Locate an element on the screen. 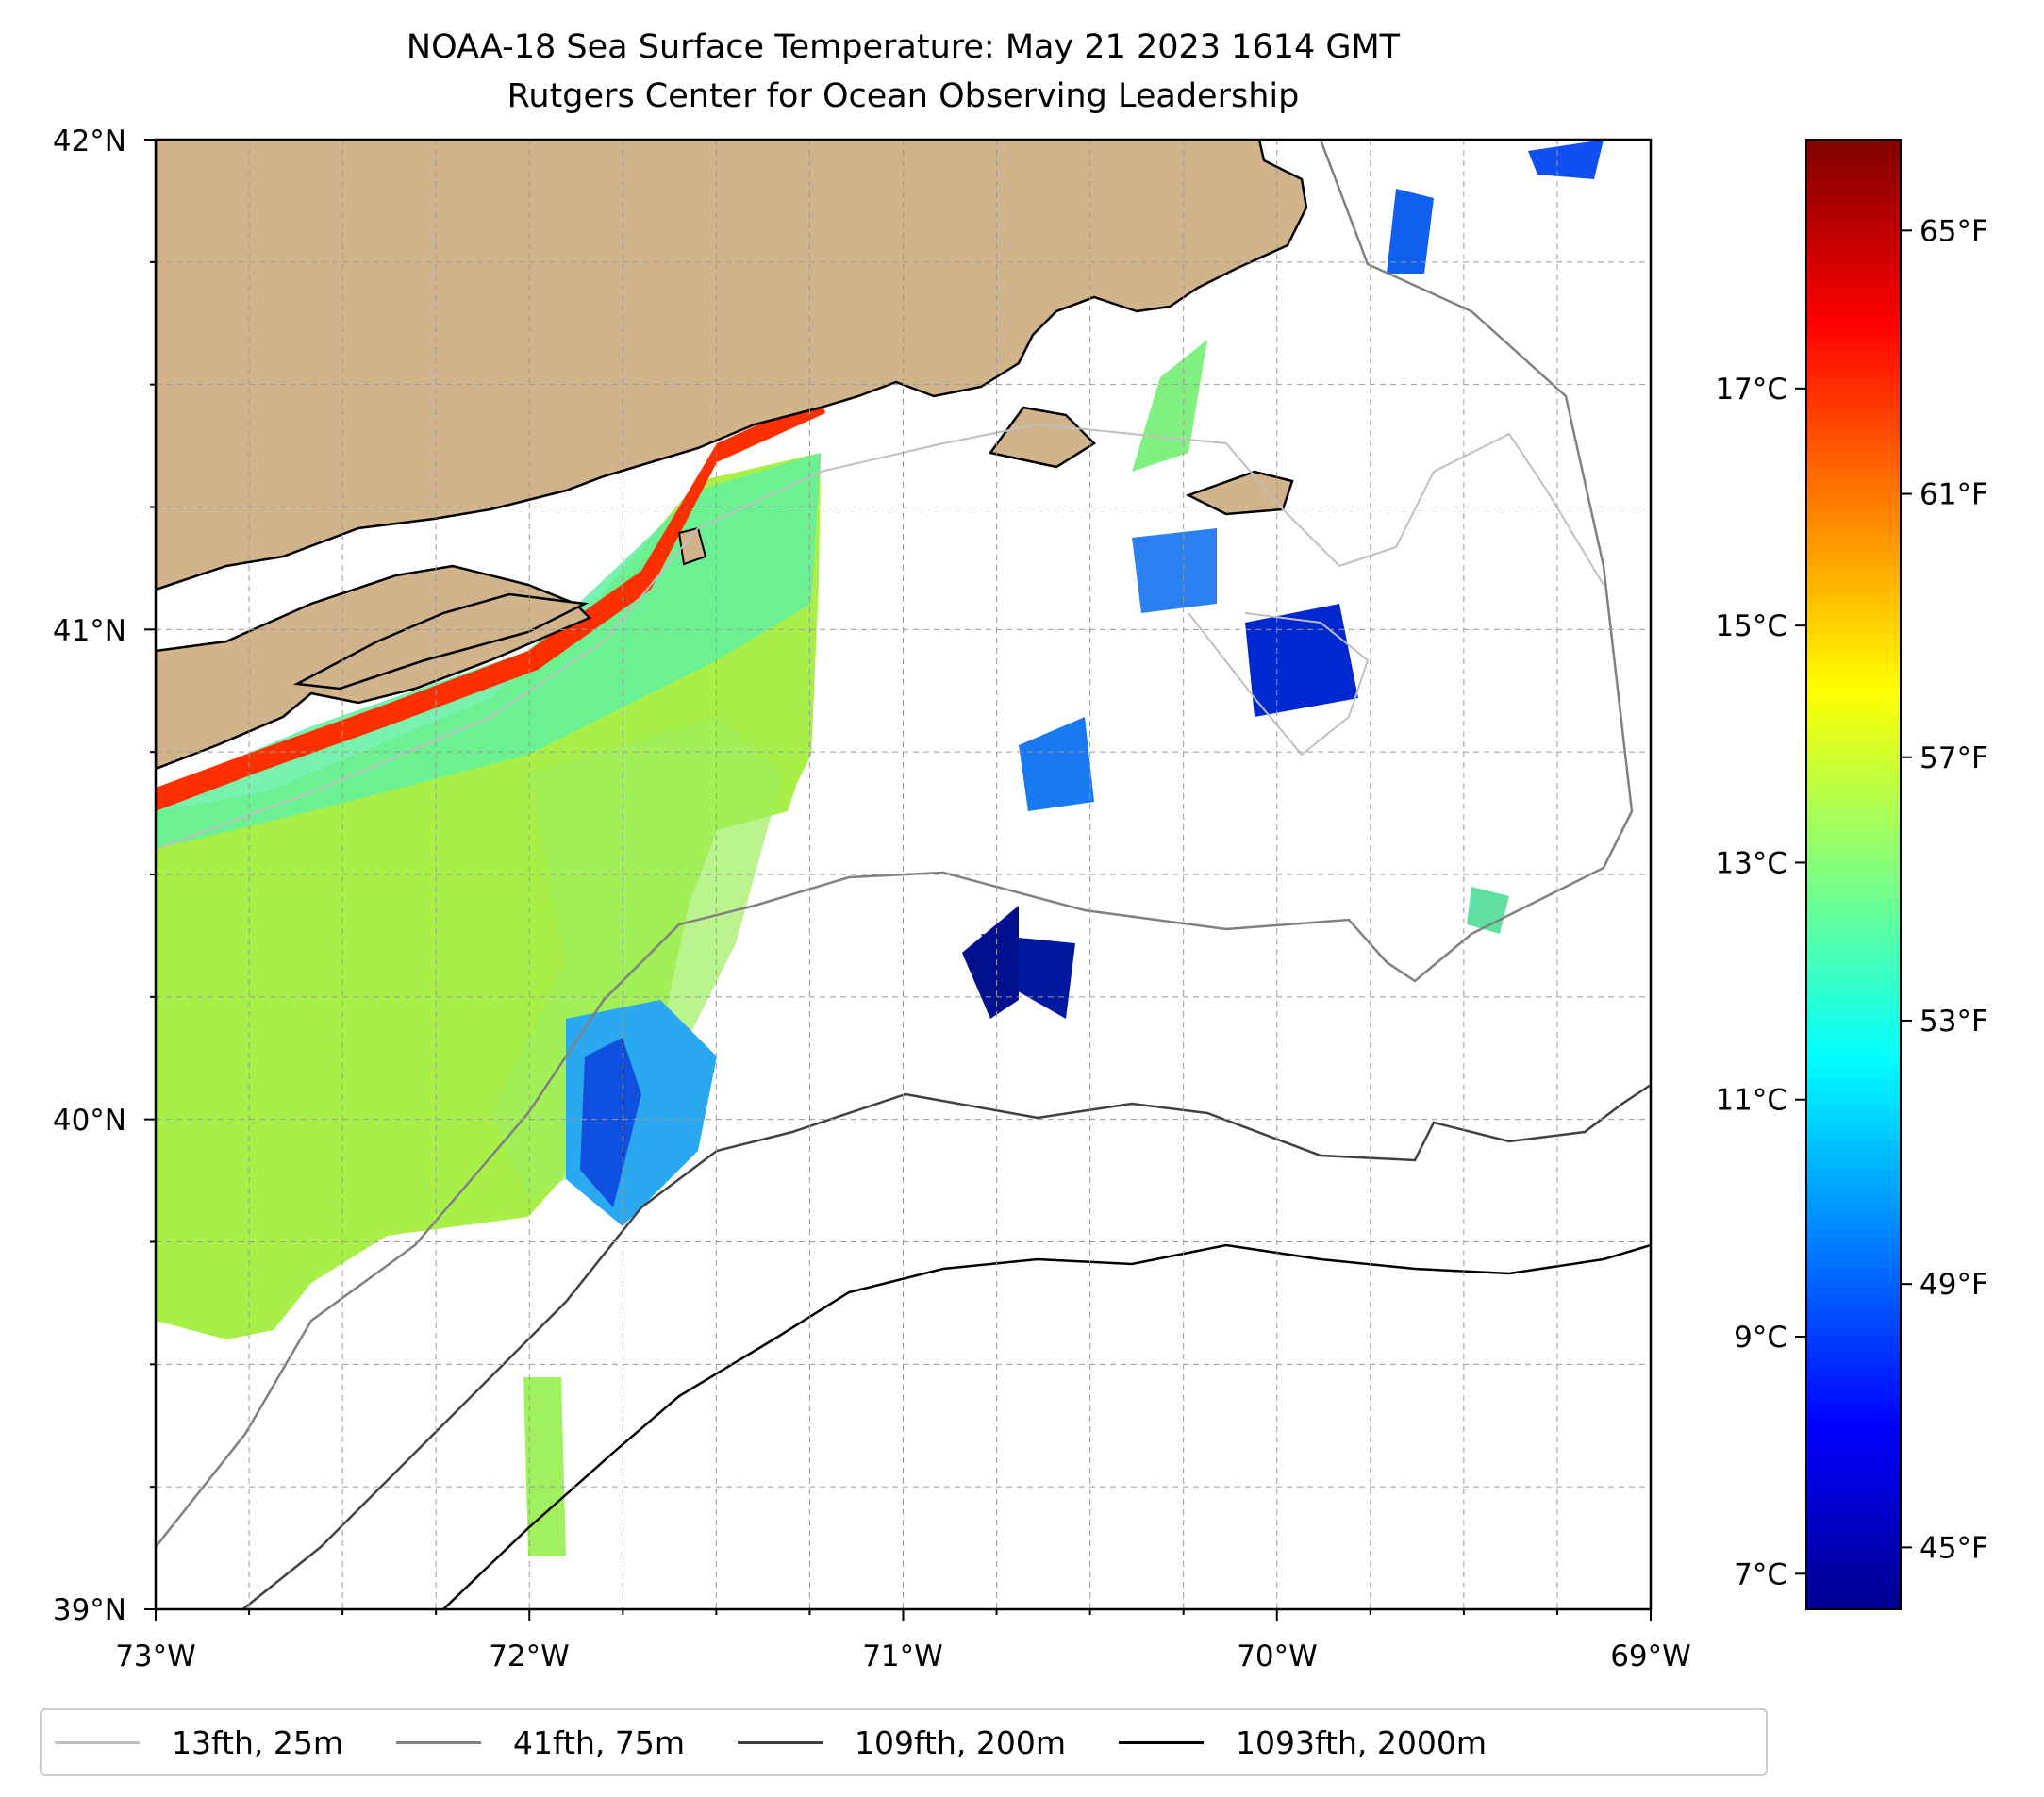 The width and height of the screenshot is (2044, 1797). land-nantucket is located at coordinates (1239, 493).